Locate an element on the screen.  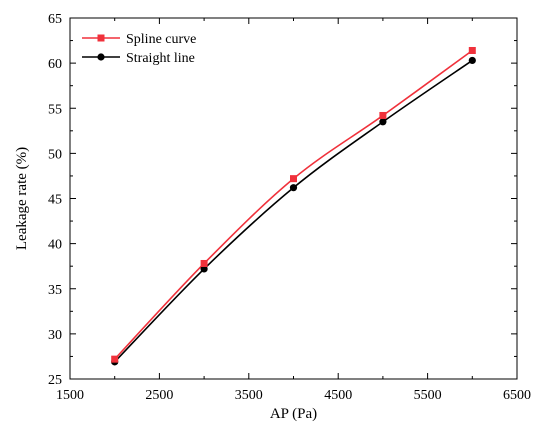
x-tick-label: 2500 is located at coordinates (159, 395).